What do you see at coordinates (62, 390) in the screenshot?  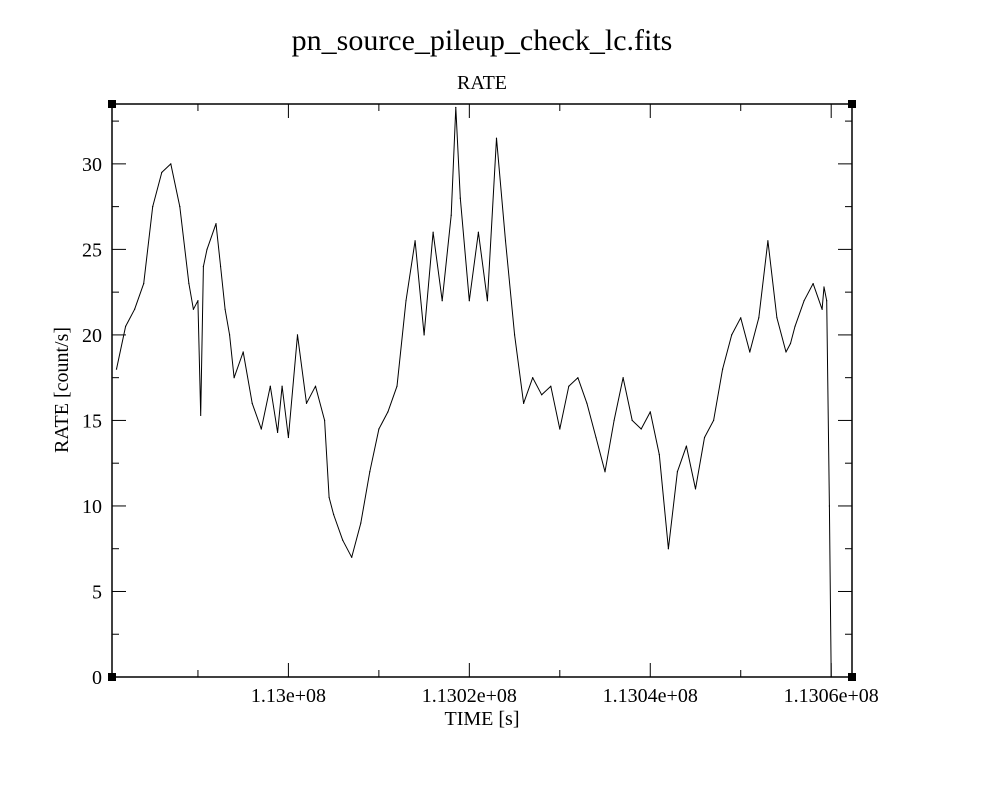 I see `y-axis-label: RATE [count/s]` at bounding box center [62, 390].